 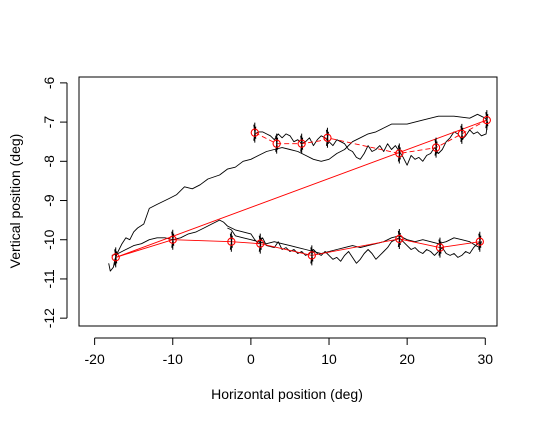 What do you see at coordinates (49, 161) in the screenshot?
I see `y-tick-label: -8` at bounding box center [49, 161].